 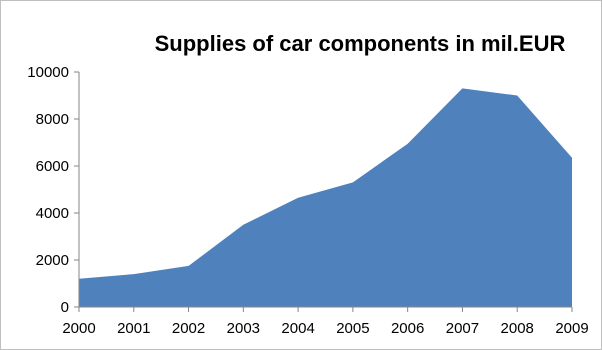 I want to click on chart-title: Supplies of car components in mil.EUR, so click(x=360, y=43).